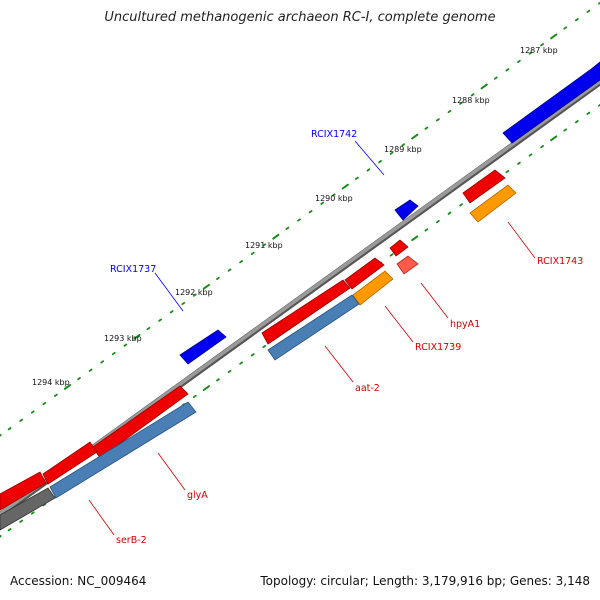 This screenshot has height=600, width=600. I want to click on scale-label: 1293 kbp, so click(123, 338).